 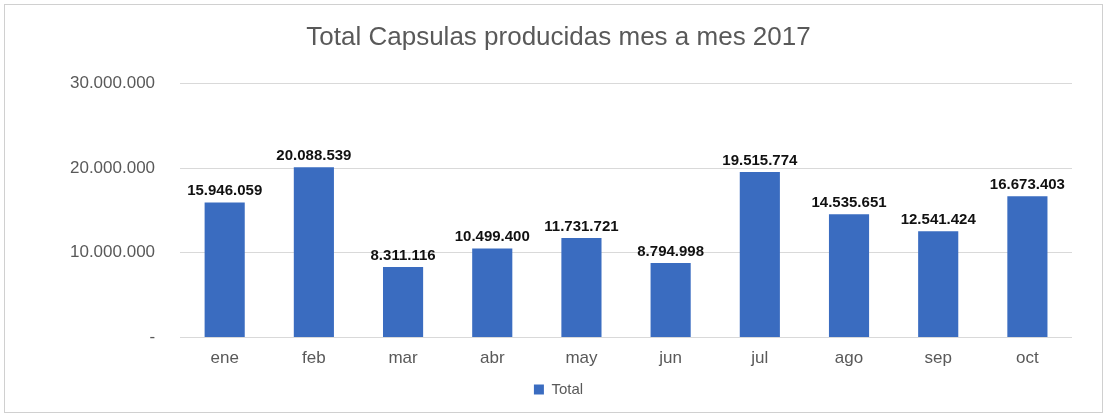 What do you see at coordinates (112, 252) in the screenshot?
I see `y-tick-label: 10.000.000` at bounding box center [112, 252].